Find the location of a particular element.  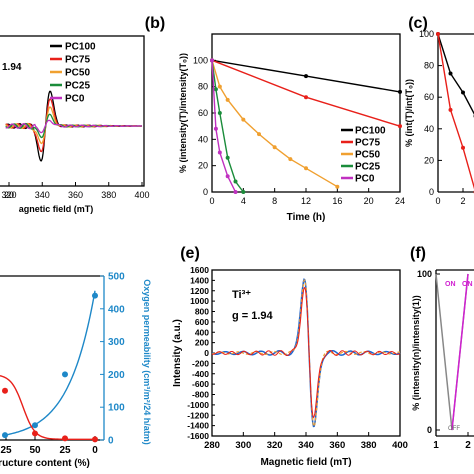

panel-b-ylabel: % (intensity(T)/intensity(T₀)) is located at coordinates (183, 113).